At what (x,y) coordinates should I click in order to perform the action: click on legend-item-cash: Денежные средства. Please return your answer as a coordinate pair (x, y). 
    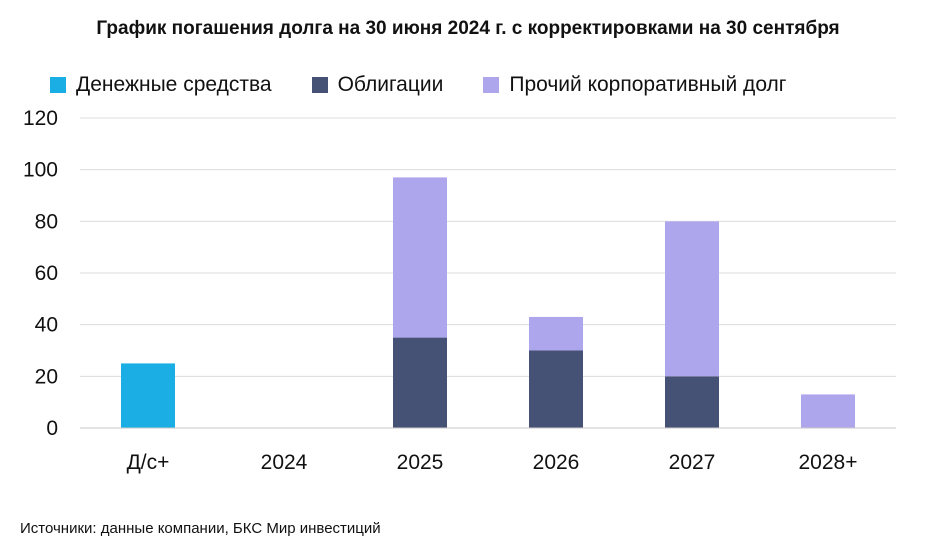
    Looking at the image, I should click on (161, 85).